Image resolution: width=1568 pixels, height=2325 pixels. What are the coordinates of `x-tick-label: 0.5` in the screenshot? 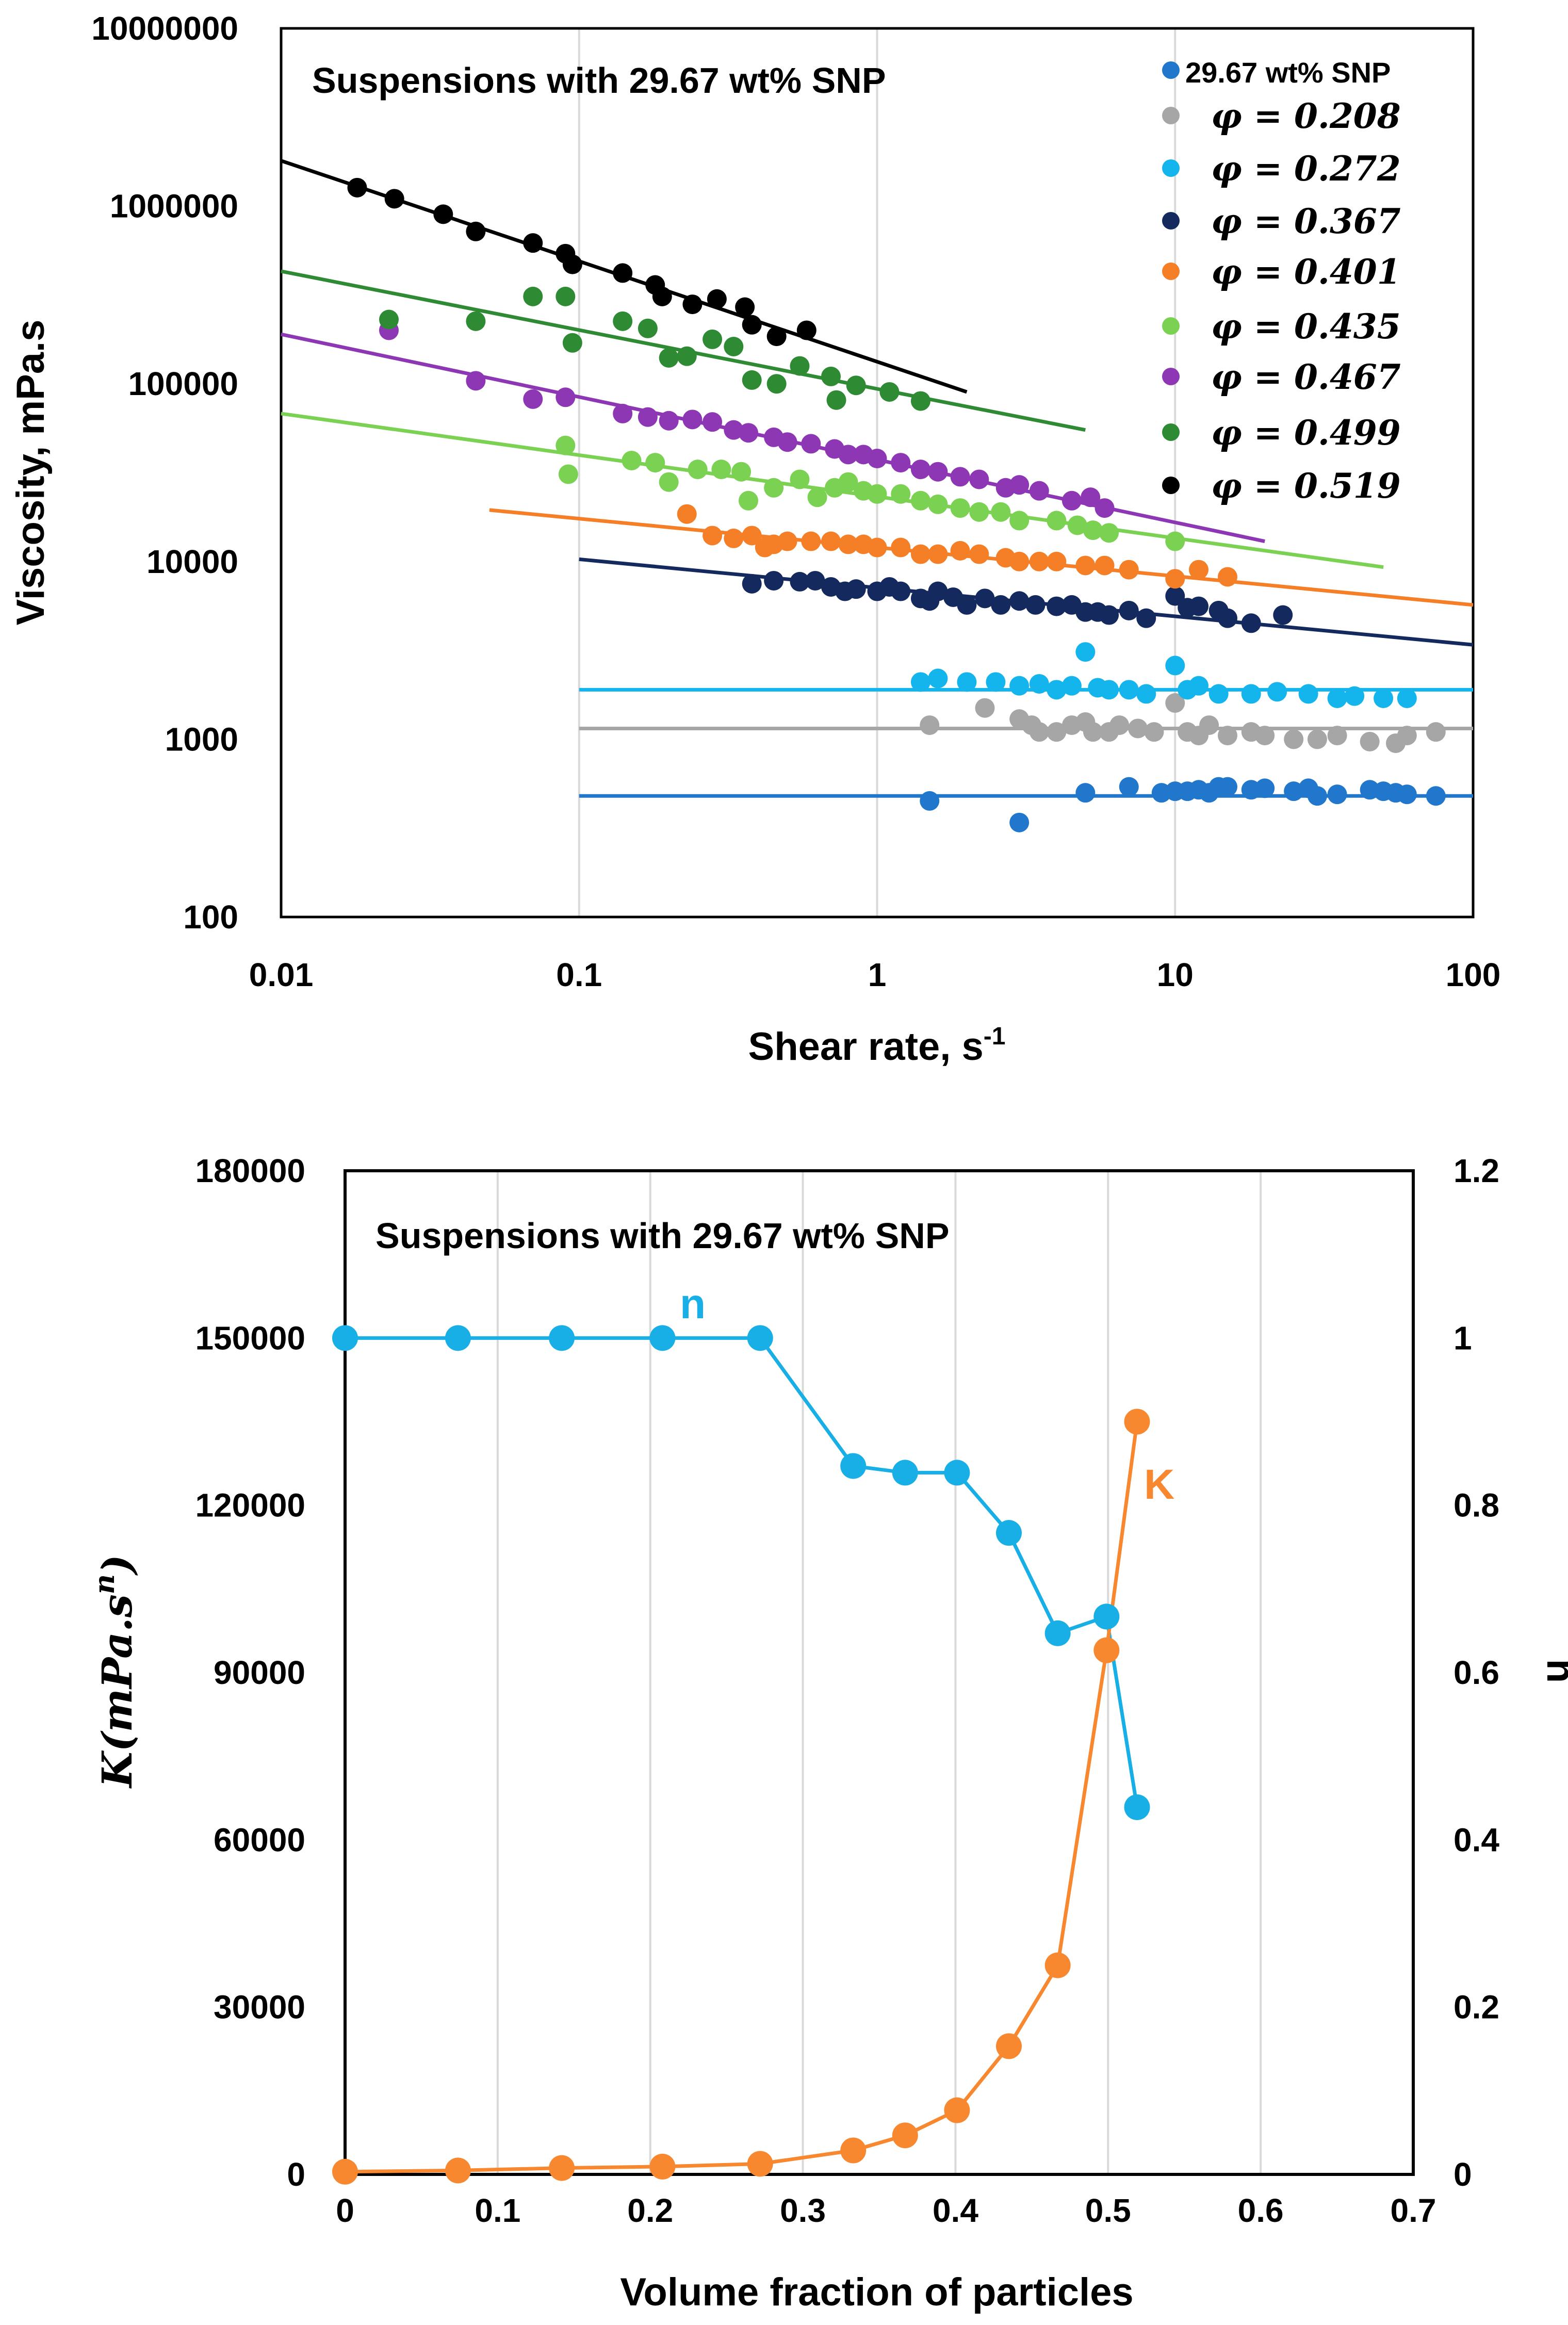 It's located at (1108, 2210).